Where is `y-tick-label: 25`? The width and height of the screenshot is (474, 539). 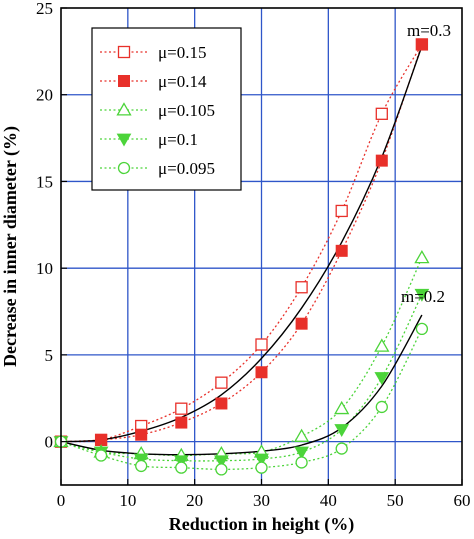
y-tick-label: 25 is located at coordinates (44, 9).